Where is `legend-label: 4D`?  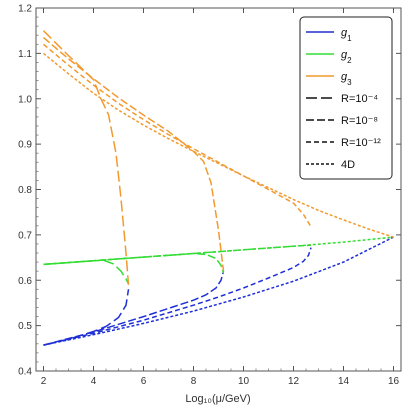
legend-label: 4D is located at coordinates (348, 165).